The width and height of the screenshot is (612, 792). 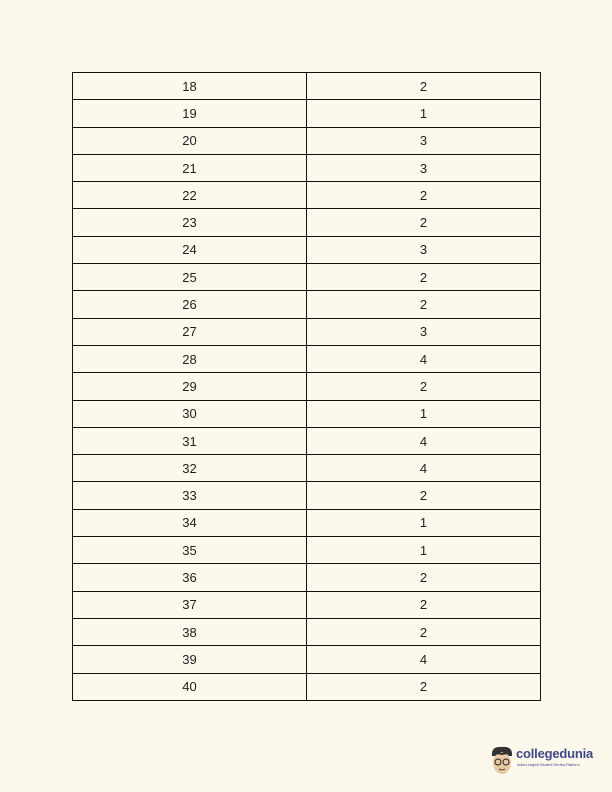 I want to click on question-number-cell: 36, so click(x=189, y=577).